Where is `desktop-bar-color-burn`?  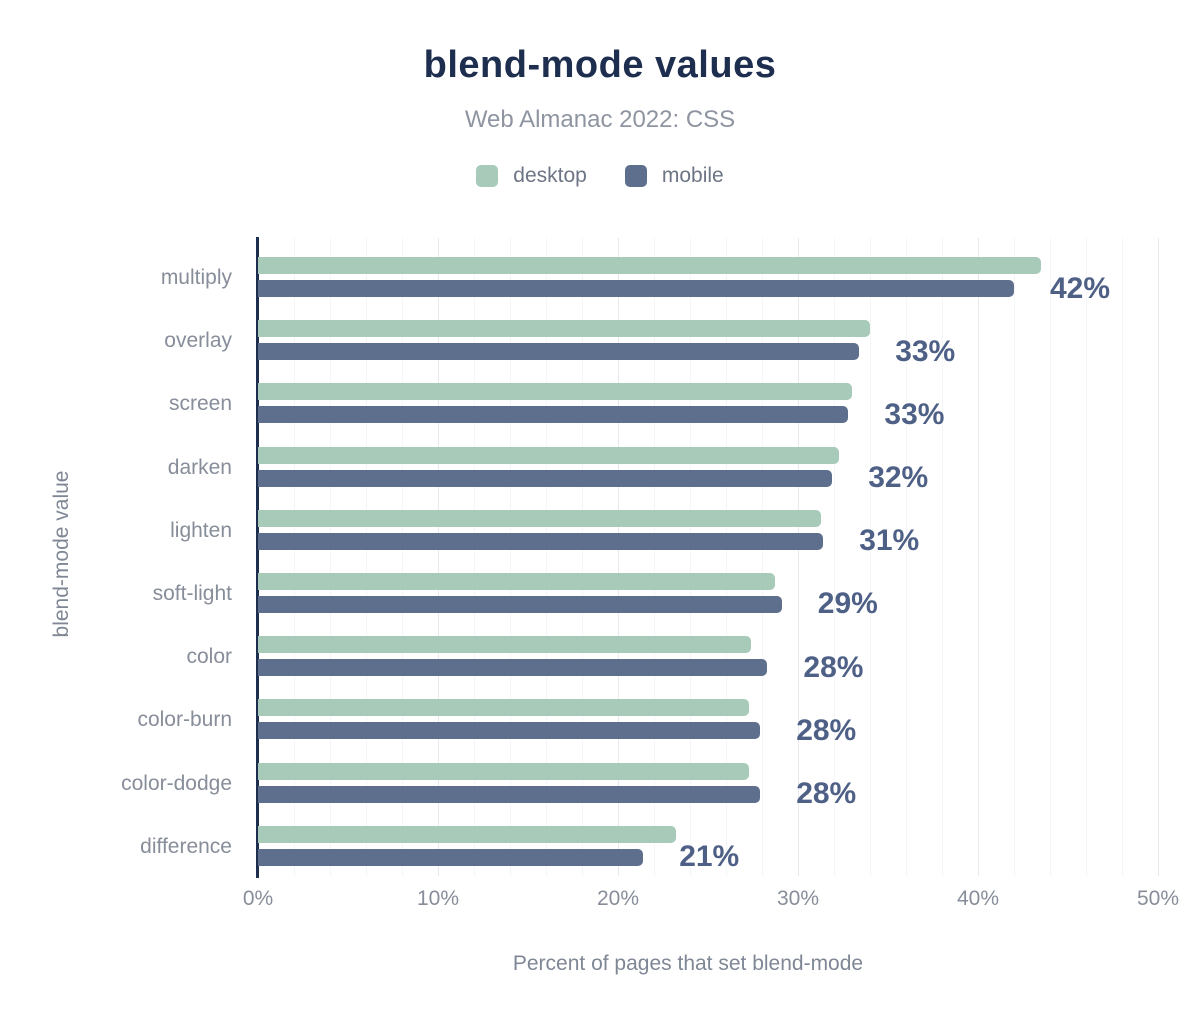
desktop-bar-color-burn is located at coordinates (504, 708).